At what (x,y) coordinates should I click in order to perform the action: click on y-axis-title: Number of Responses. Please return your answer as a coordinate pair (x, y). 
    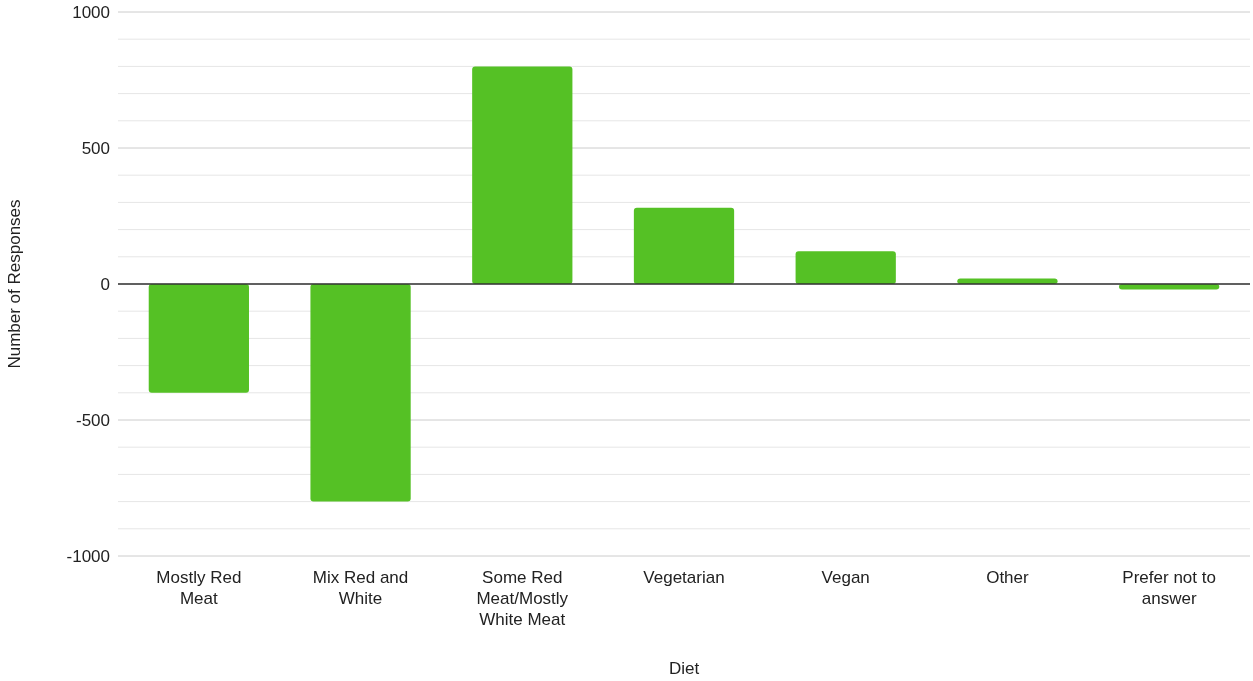
    Looking at the image, I should click on (14, 284).